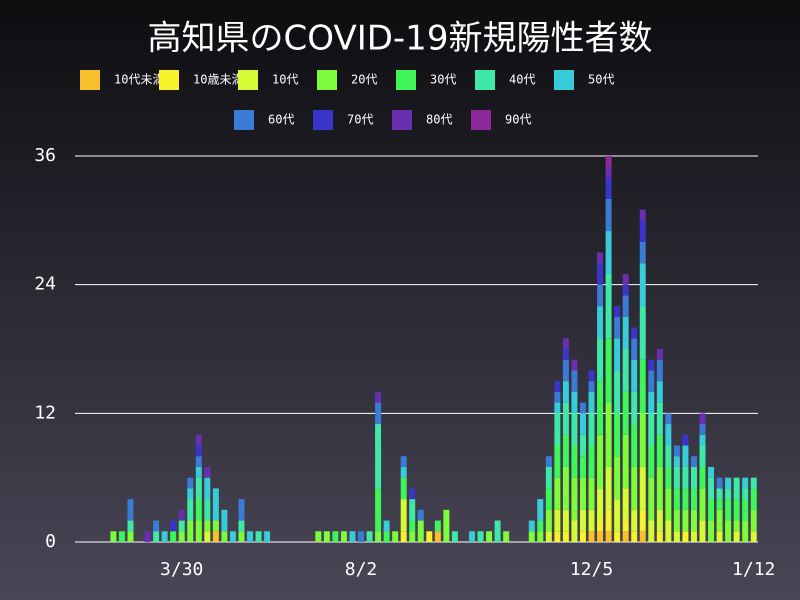 The image size is (800, 600). Describe the element at coordinates (753, 569) in the screenshot. I see `x-tick-label: 1/12` at that location.